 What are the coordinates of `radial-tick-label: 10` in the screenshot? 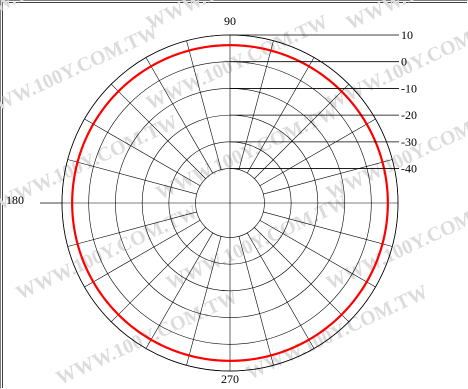 It's located at (407, 35).